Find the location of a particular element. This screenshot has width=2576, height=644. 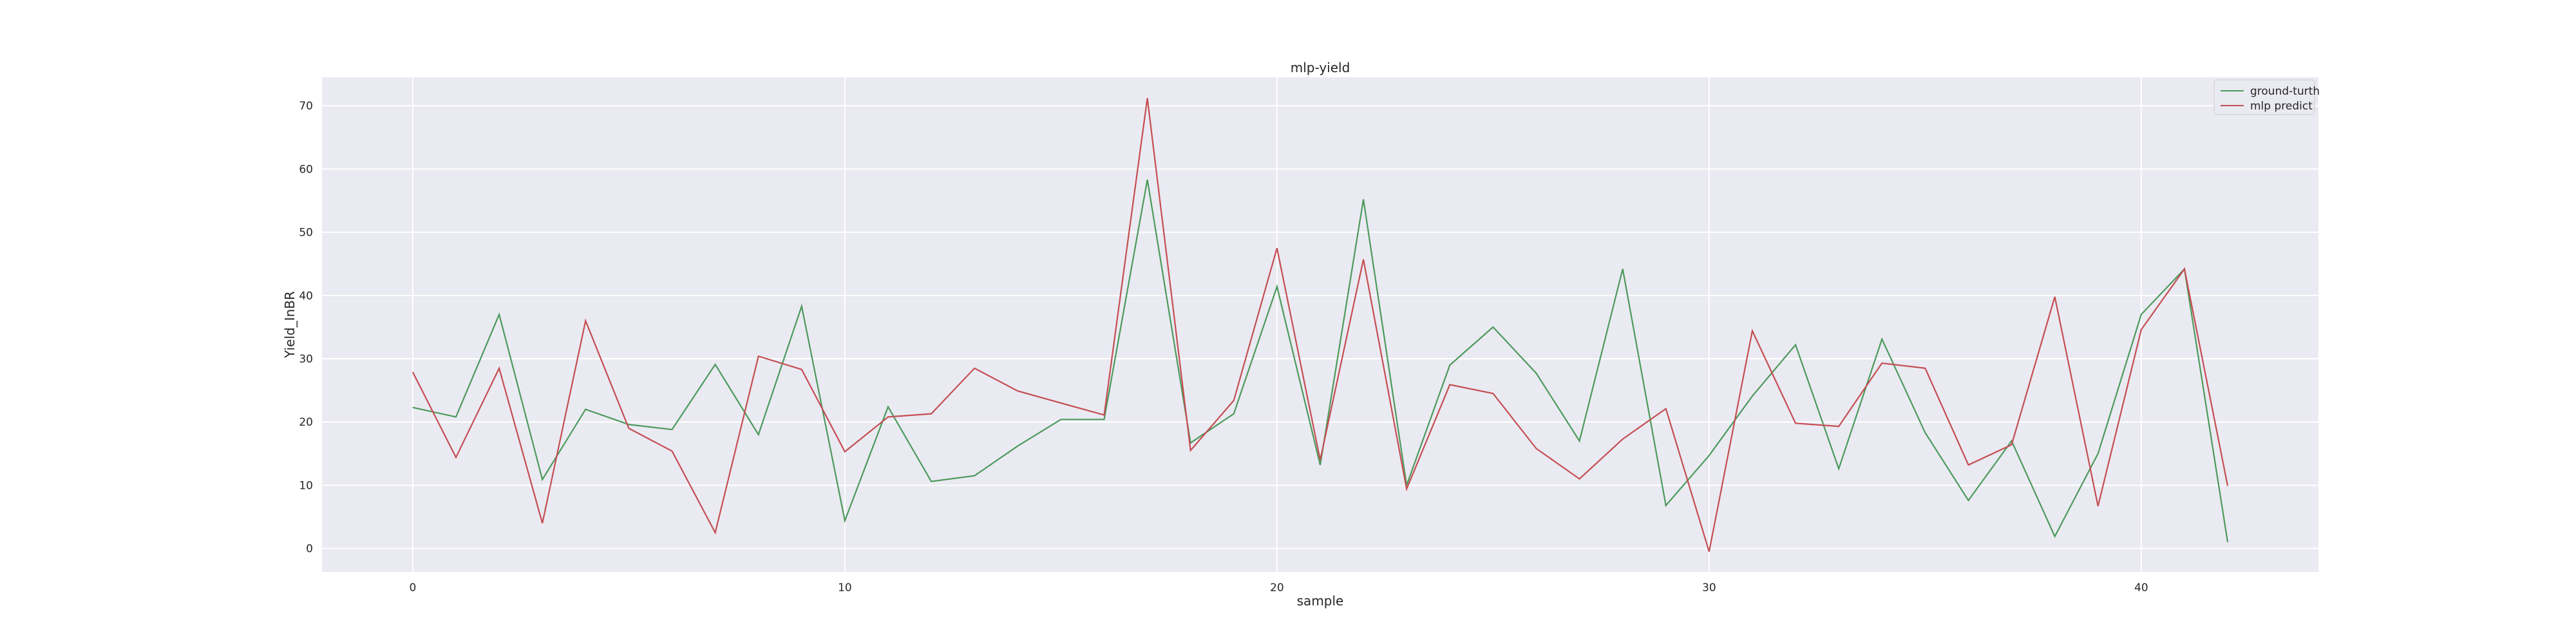

x-tick-label: 20 is located at coordinates (1277, 588).